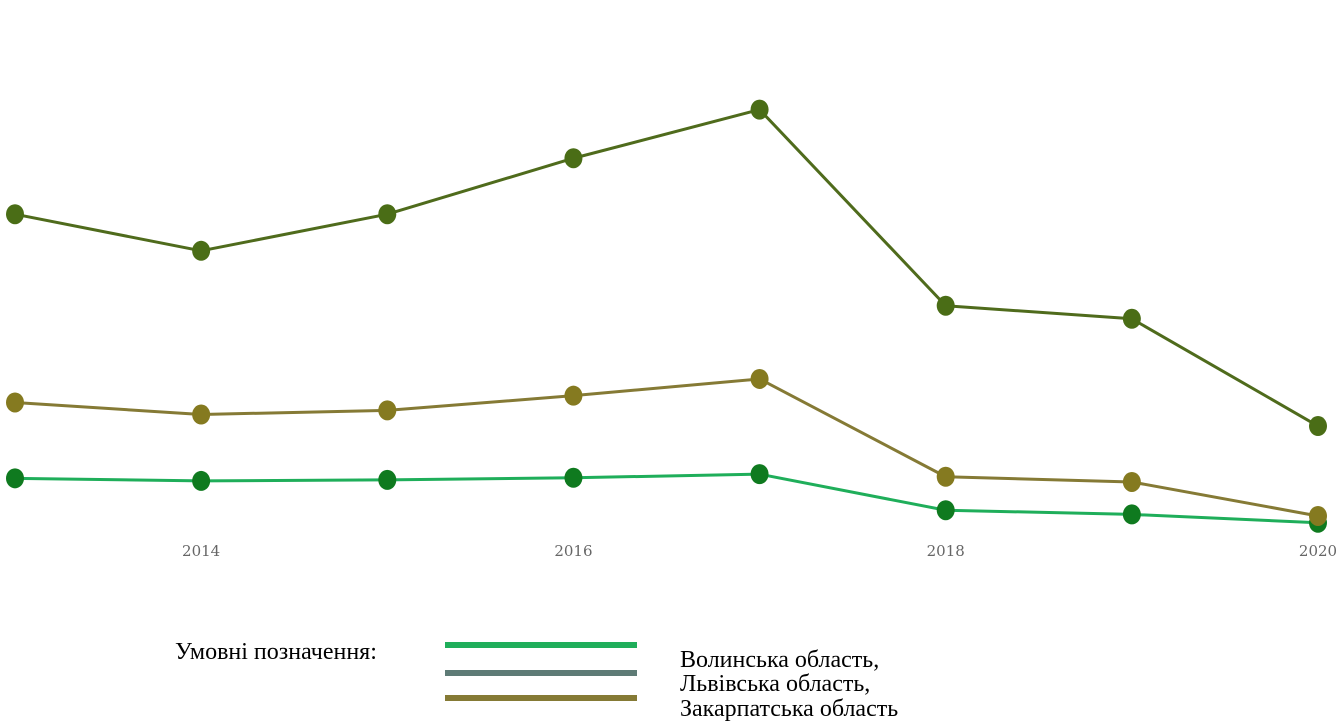 The image size is (1336, 726). I want to click on x-tick-label: 2020, so click(1317, 551).